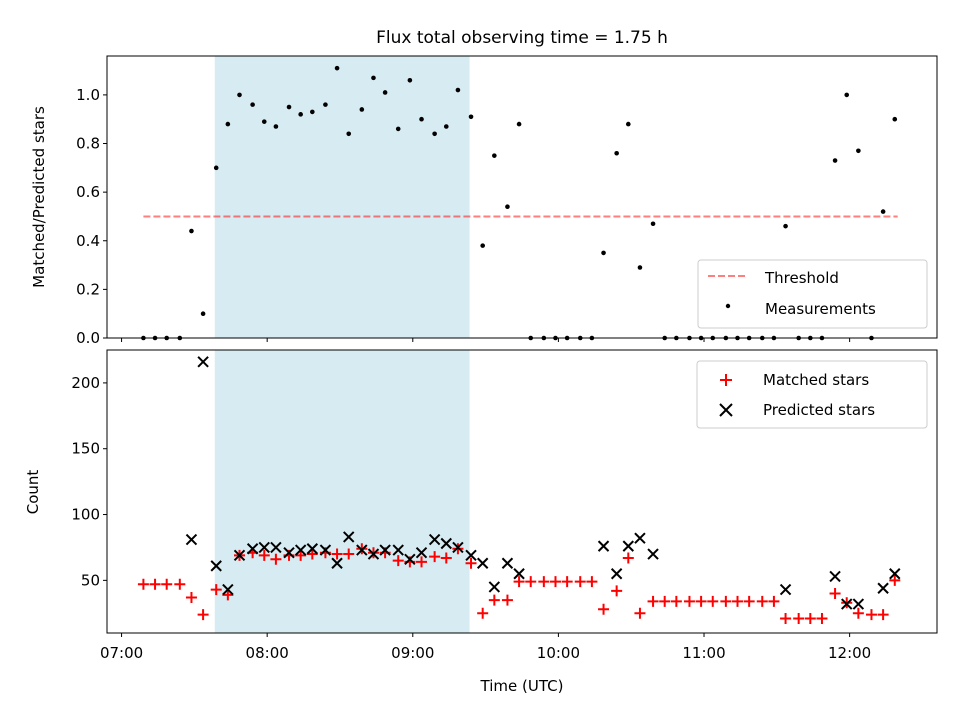  Describe the element at coordinates (39, 197) in the screenshot. I see `top-ylabel: Matched/Predicted stars` at that location.